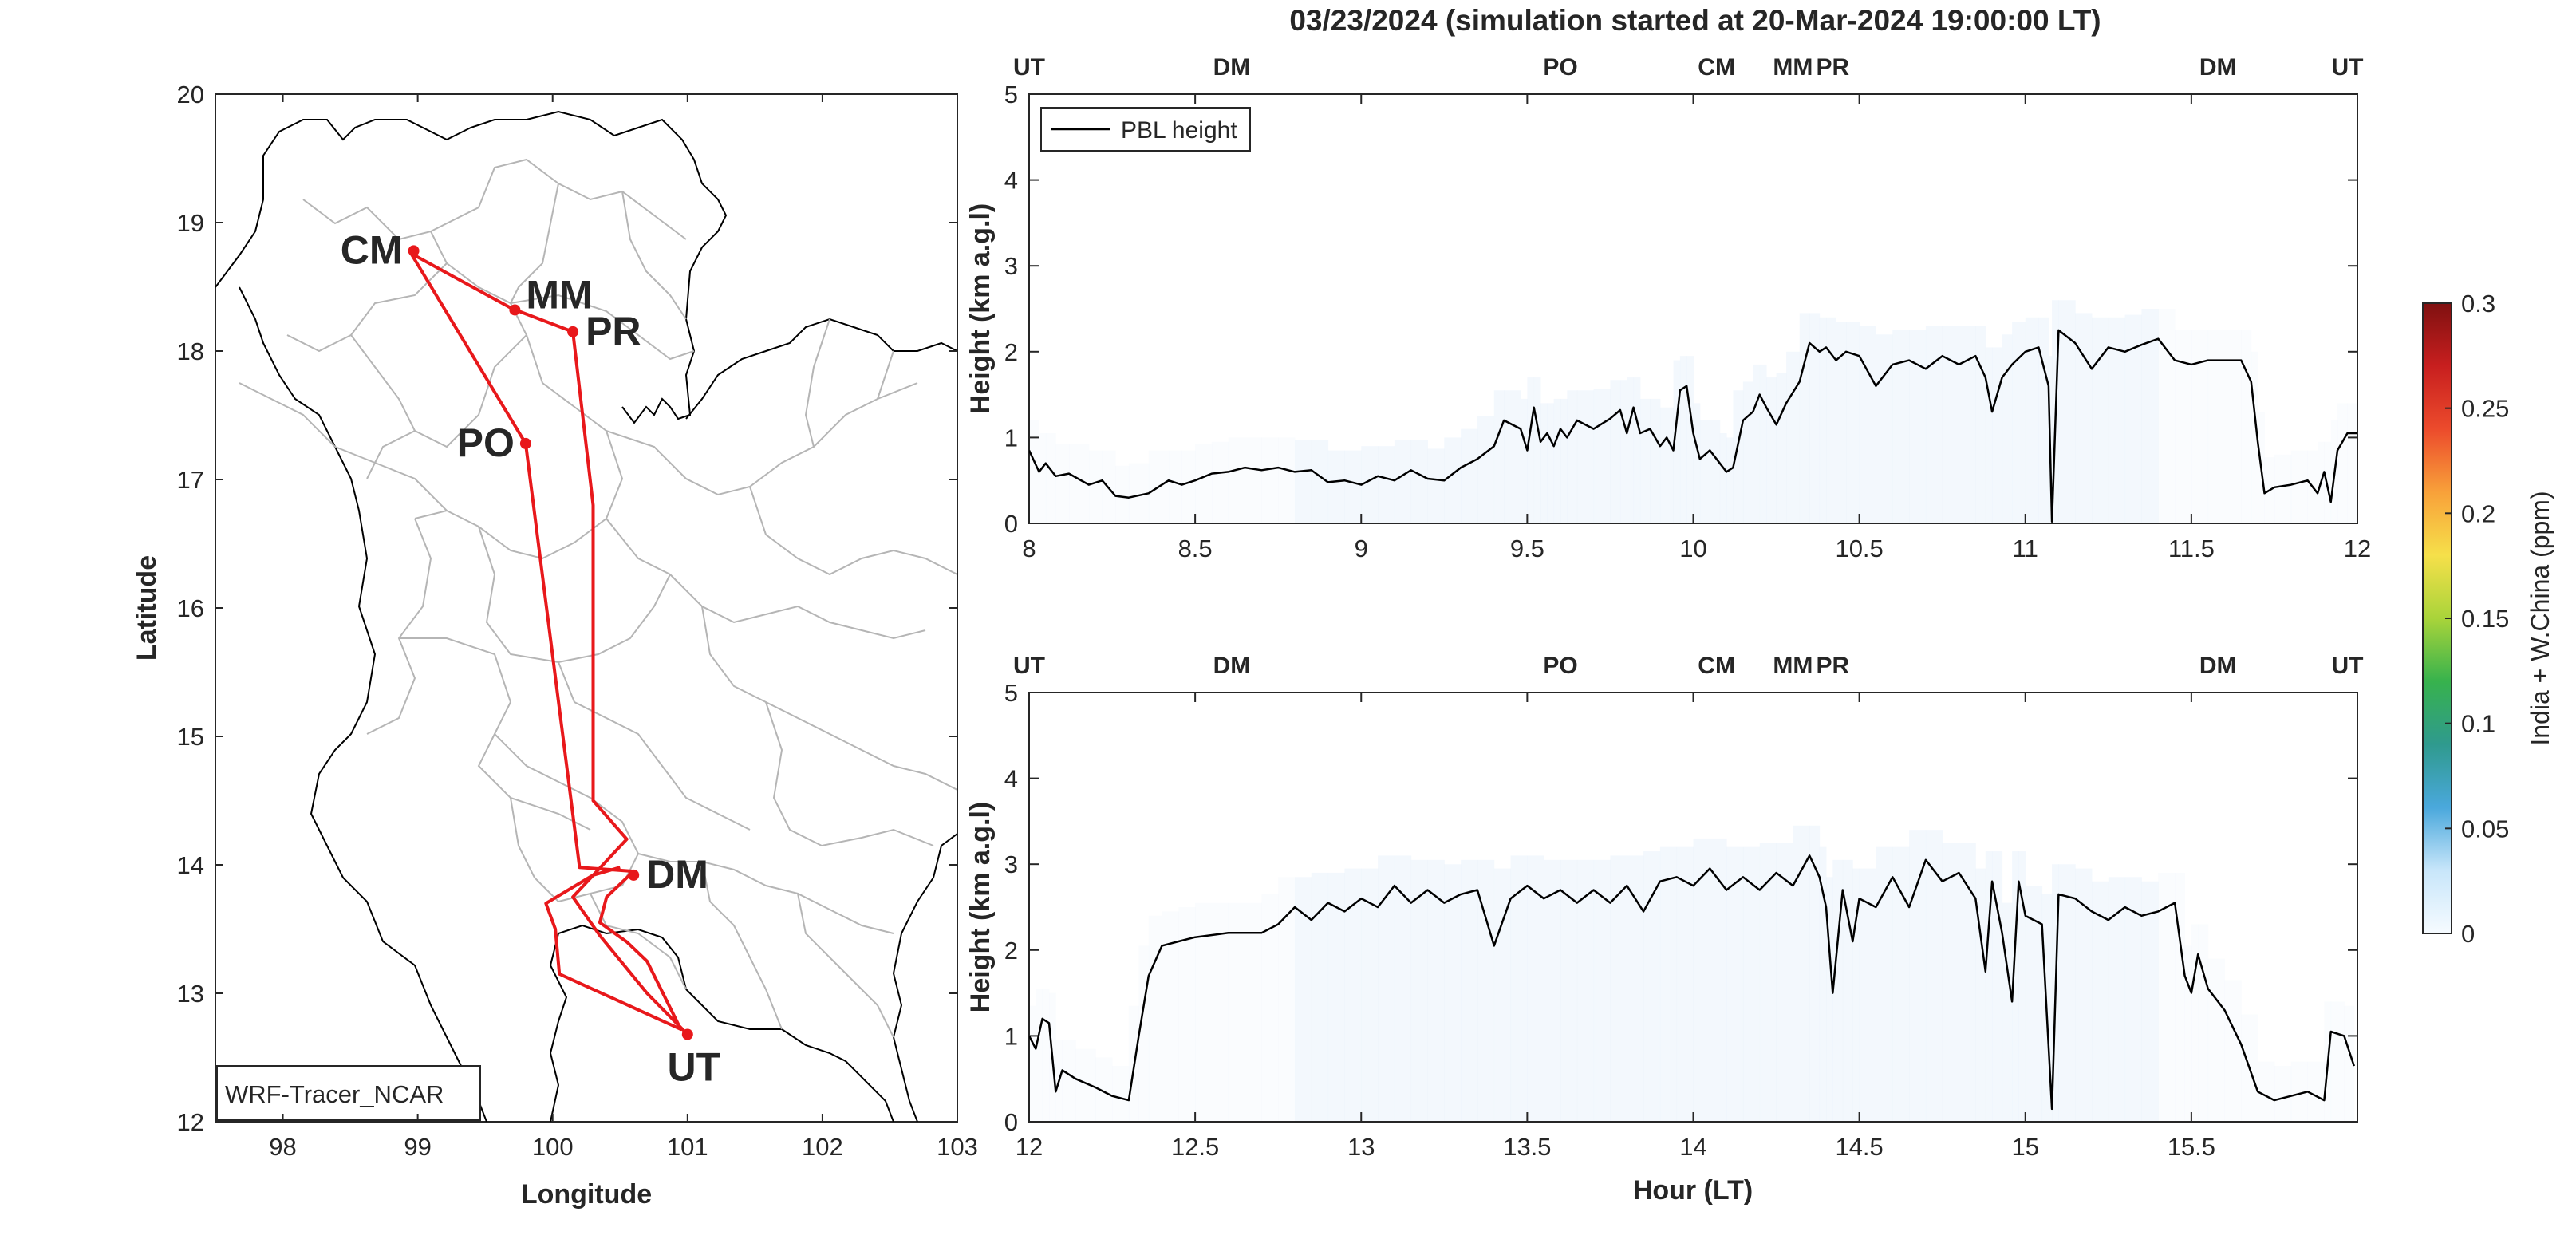 The image size is (2576, 1247). I want to click on site-dot-dm, so click(634, 875).